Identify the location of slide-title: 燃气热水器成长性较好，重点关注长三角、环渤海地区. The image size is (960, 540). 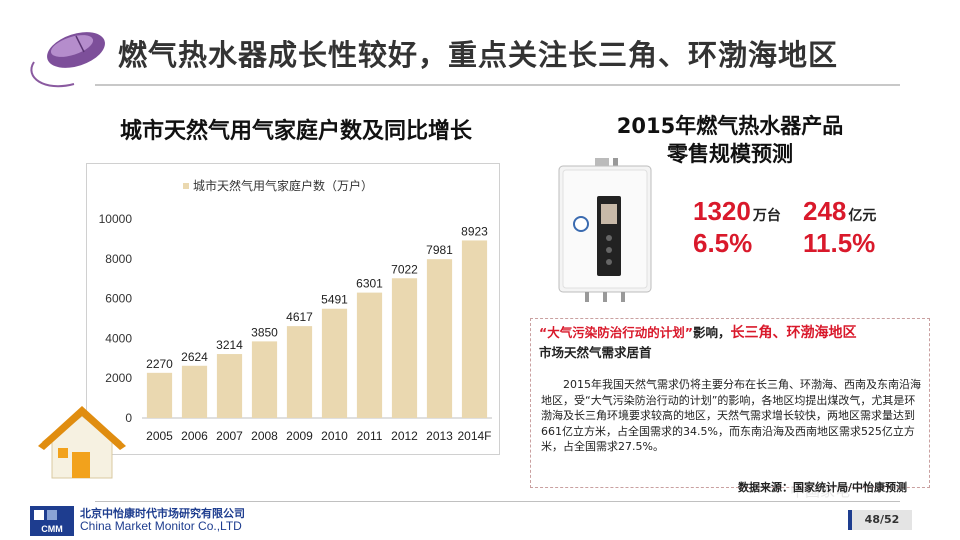
(478, 55).